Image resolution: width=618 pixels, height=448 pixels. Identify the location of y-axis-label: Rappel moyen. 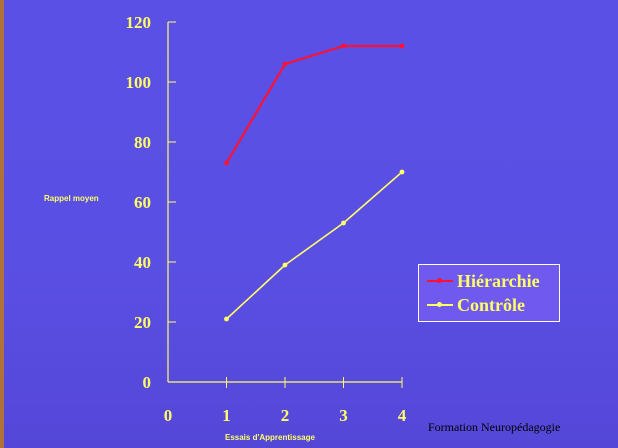
(71, 198).